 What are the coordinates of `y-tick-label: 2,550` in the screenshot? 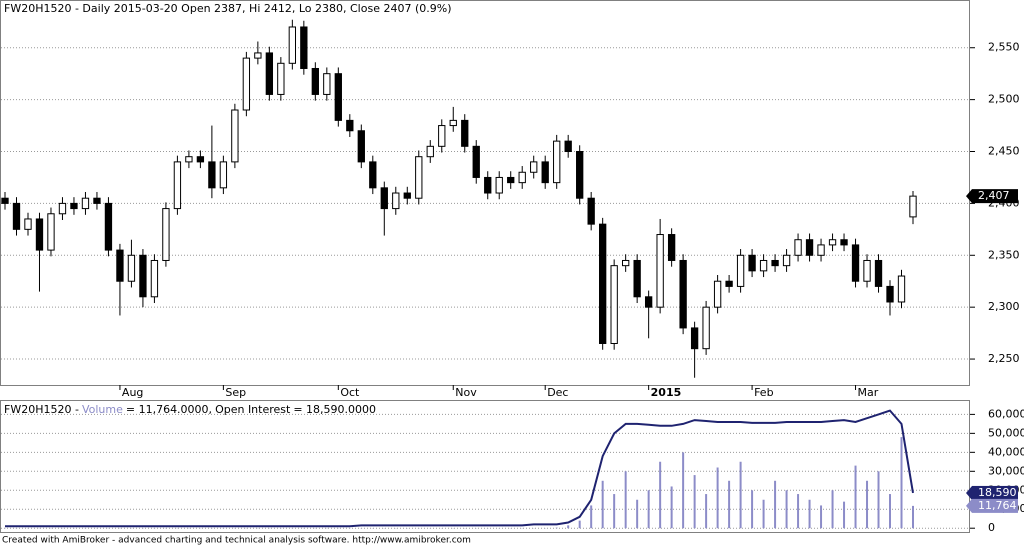 It's located at (1004, 47).